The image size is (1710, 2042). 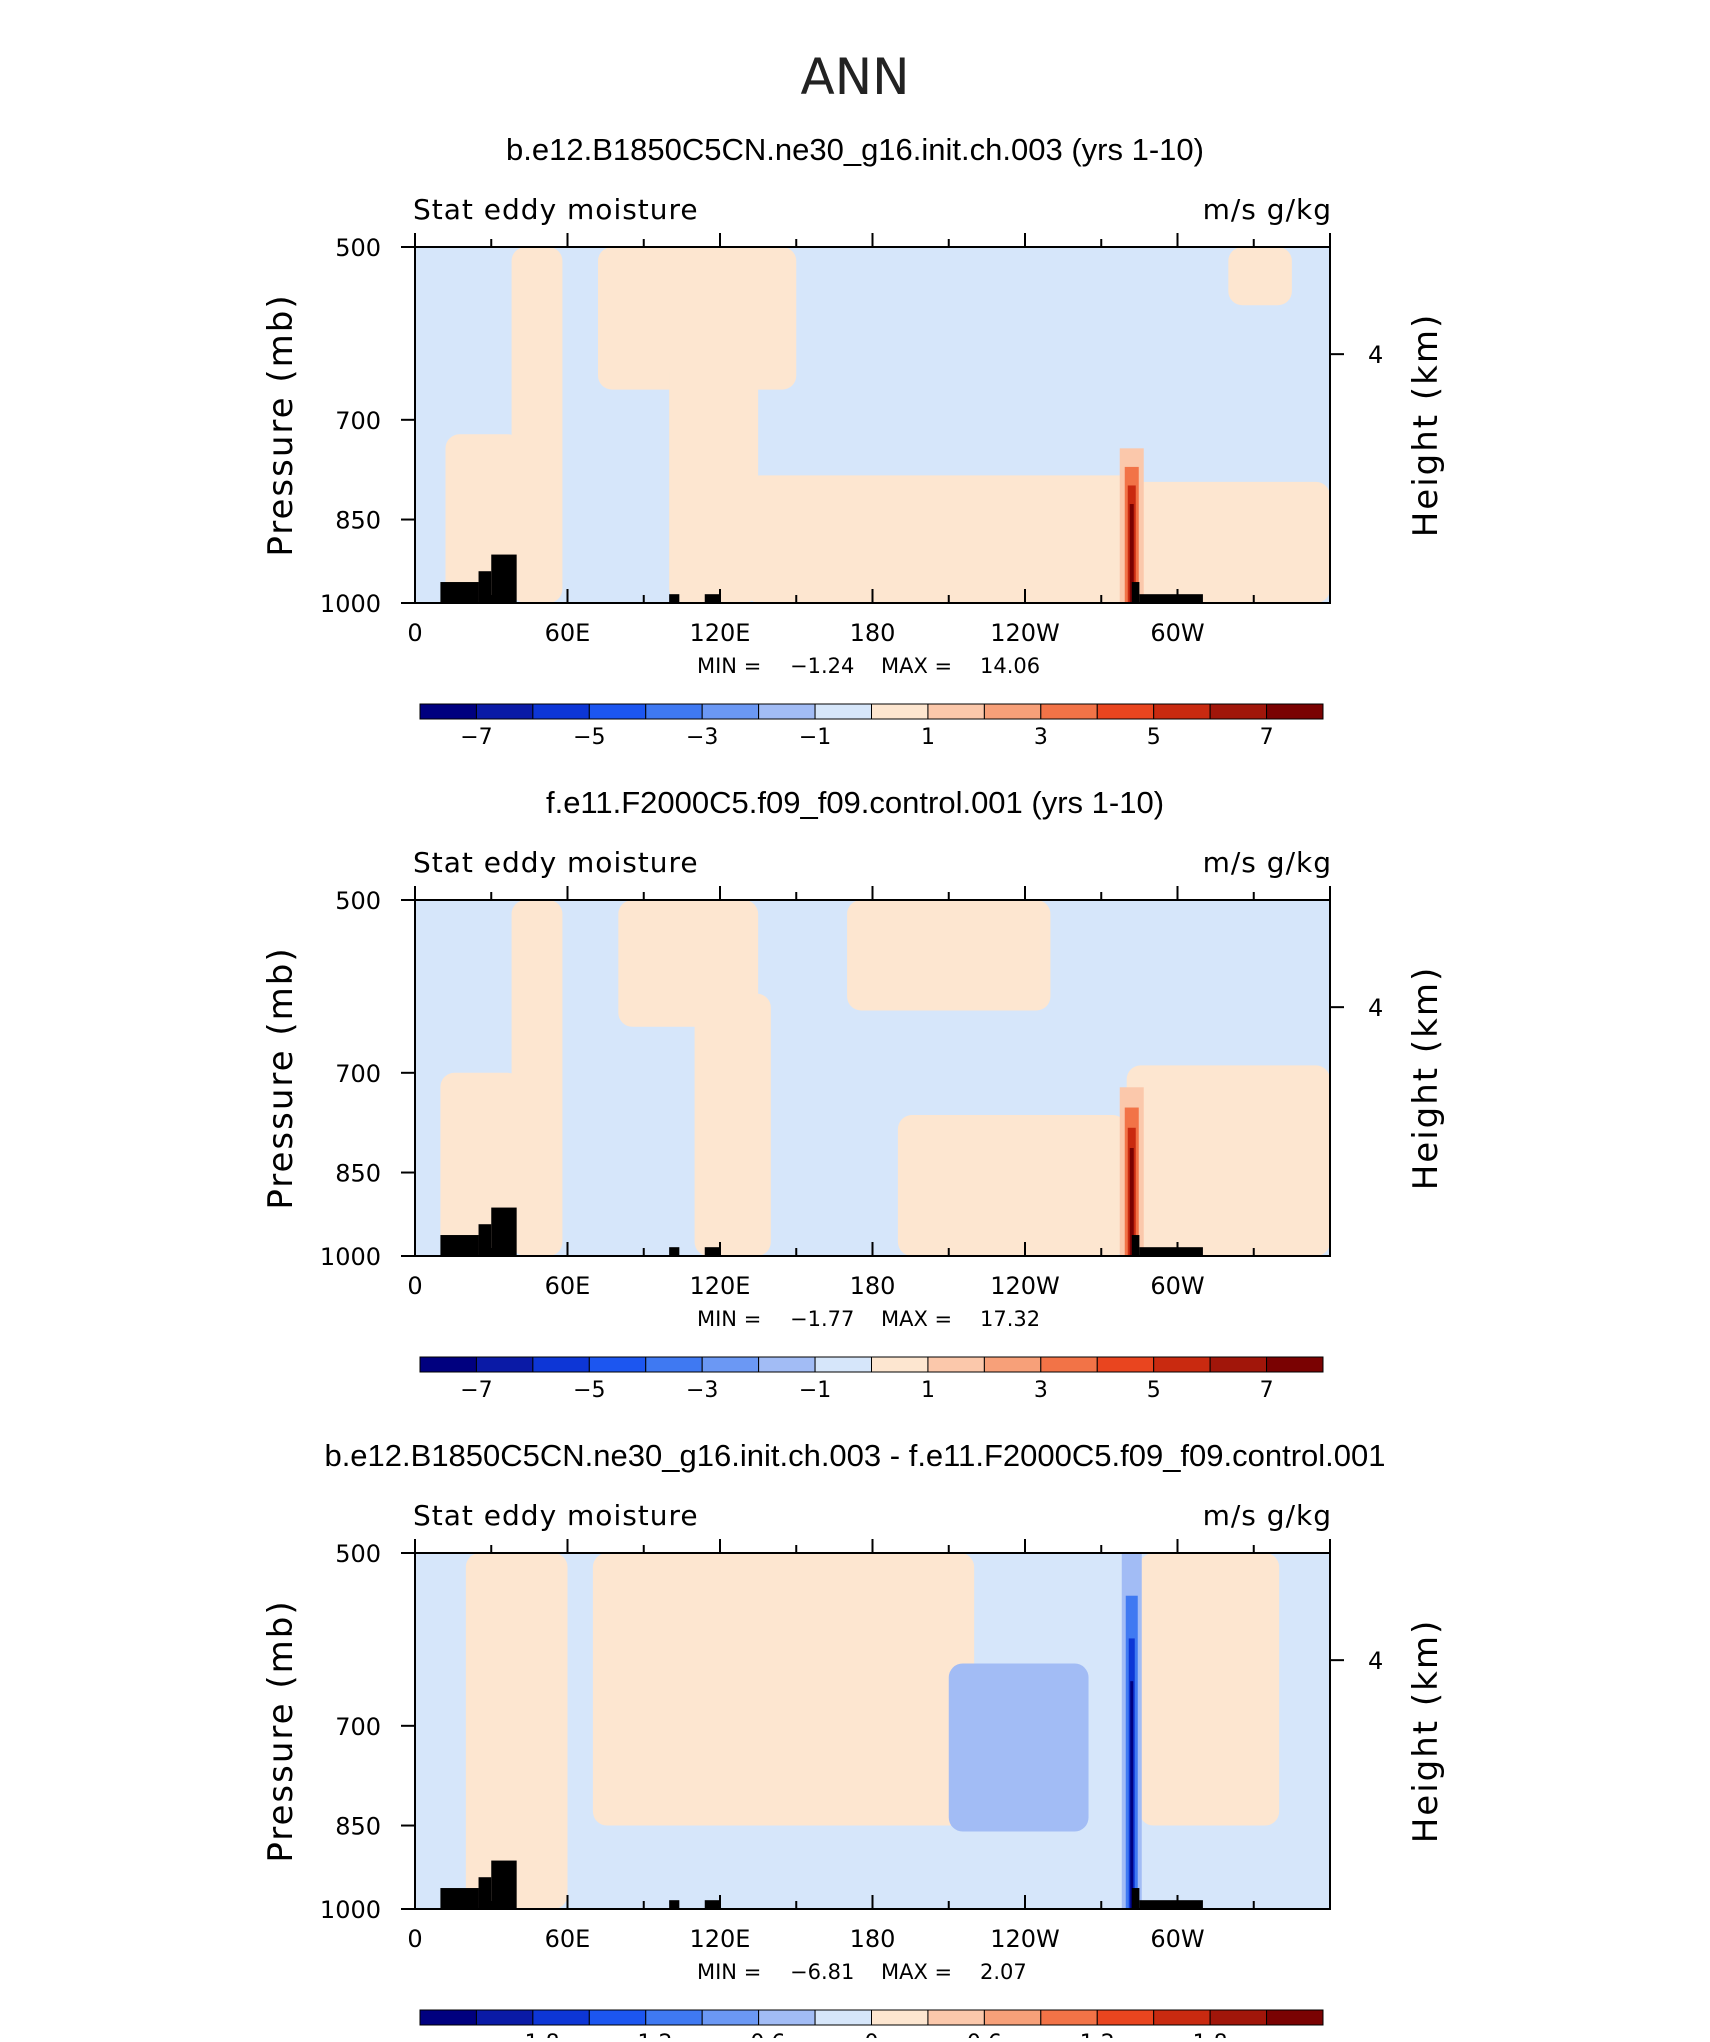 What do you see at coordinates (358, 421) in the screenshot?
I see `y-tick-label: 700` at bounding box center [358, 421].